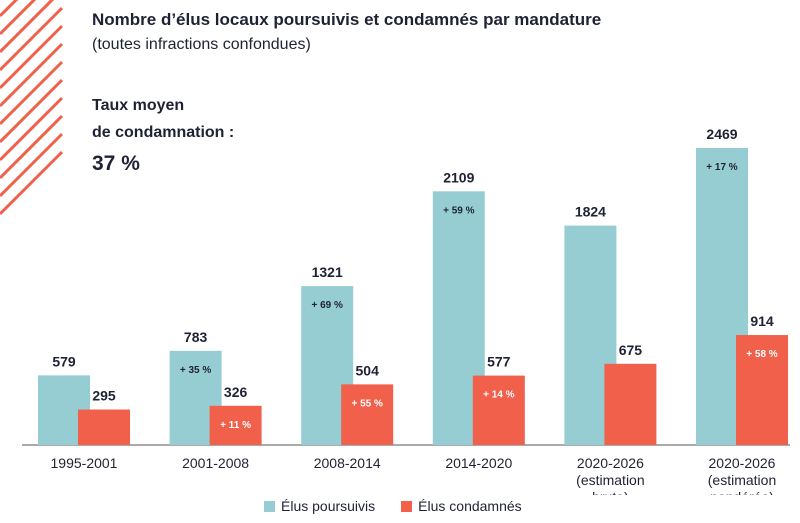 Image resolution: width=800 pixels, height=523 pixels. Describe the element at coordinates (368, 370) in the screenshot. I see `data-label: 504` at that location.